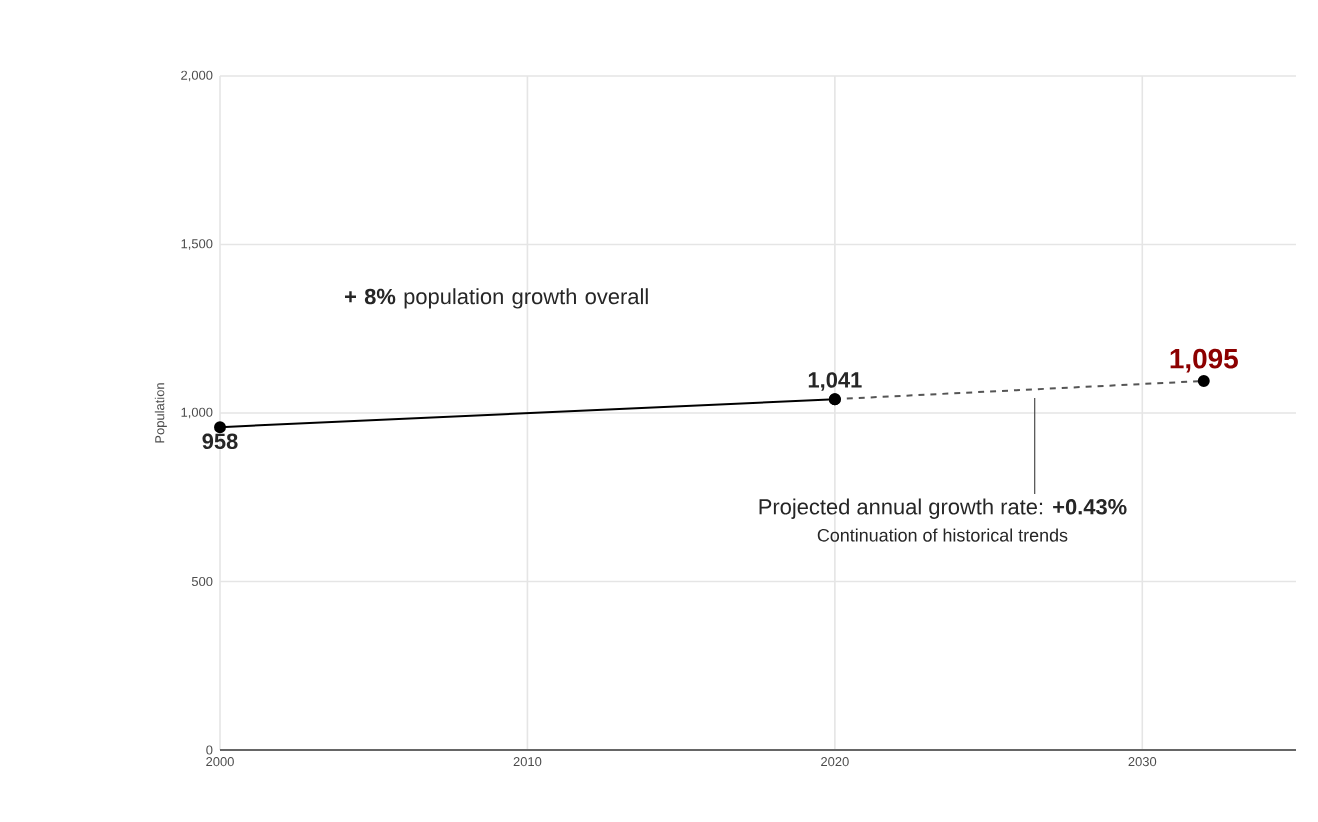 The height and width of the screenshot is (822, 1318). I want to click on data-label: 1,041, so click(835, 381).